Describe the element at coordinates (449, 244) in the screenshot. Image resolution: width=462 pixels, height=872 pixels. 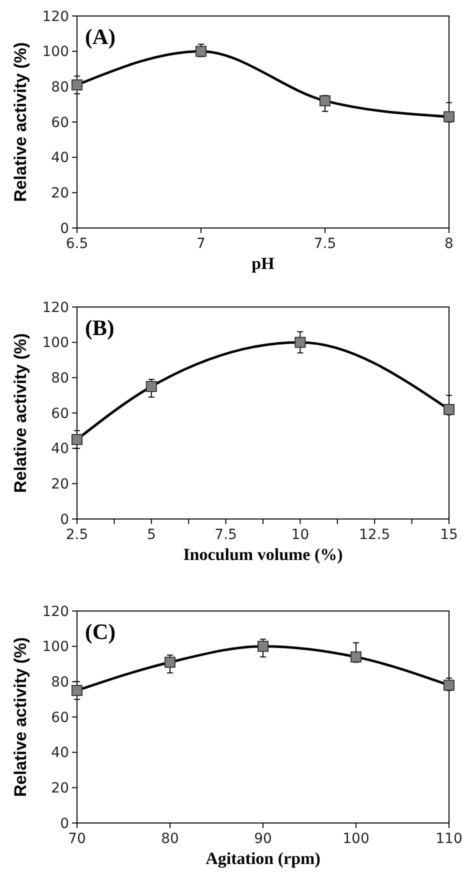
I see `x-tick-label: 8` at that location.